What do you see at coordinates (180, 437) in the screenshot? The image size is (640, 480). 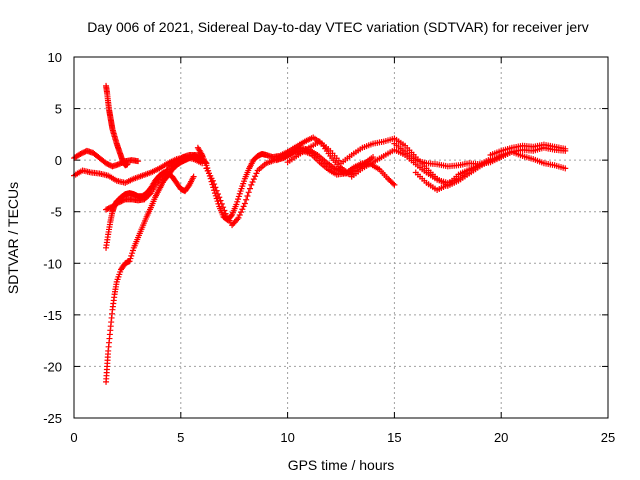 I see `x-tick-label: 5` at bounding box center [180, 437].